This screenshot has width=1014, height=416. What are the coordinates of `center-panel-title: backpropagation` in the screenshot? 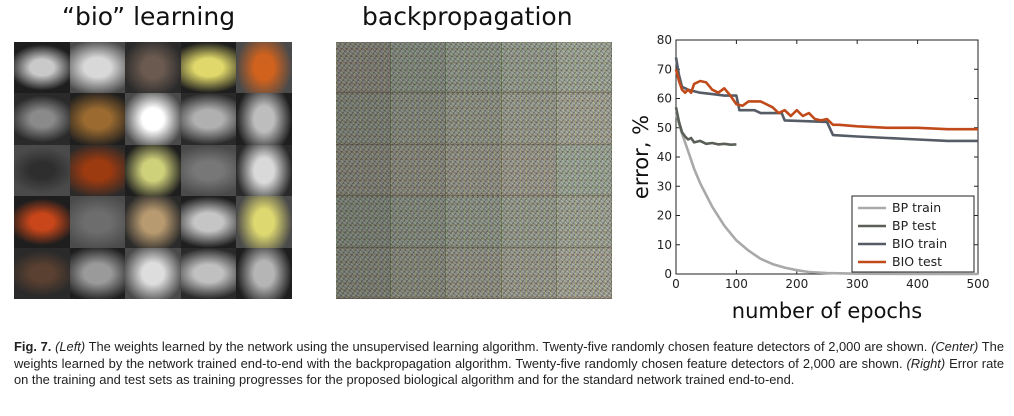 It's located at (467, 16).